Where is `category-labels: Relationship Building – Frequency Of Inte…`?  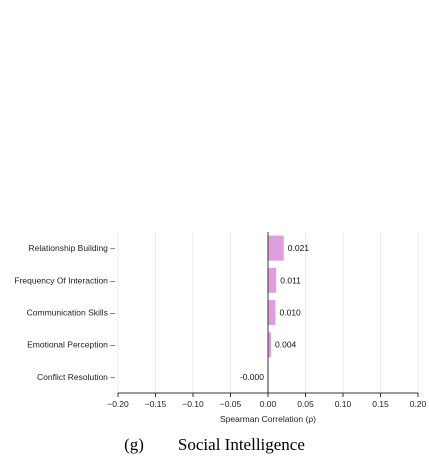
category-labels: Relationship Building – Frequency Of Inte… is located at coordinates (64, 312).